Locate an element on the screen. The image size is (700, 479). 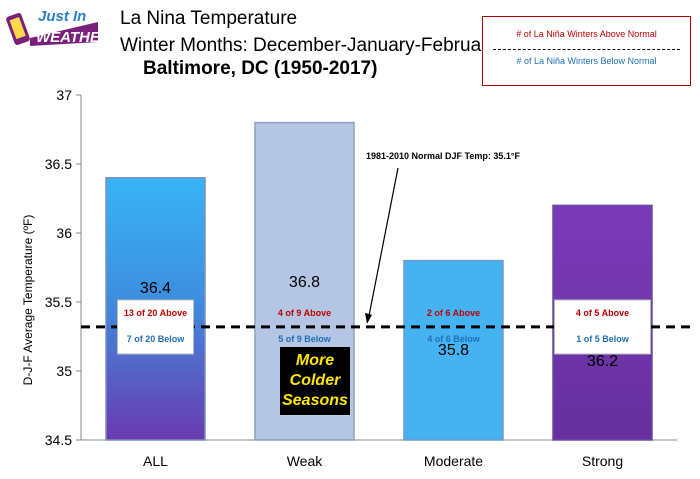
legend-divider is located at coordinates (586, 49).